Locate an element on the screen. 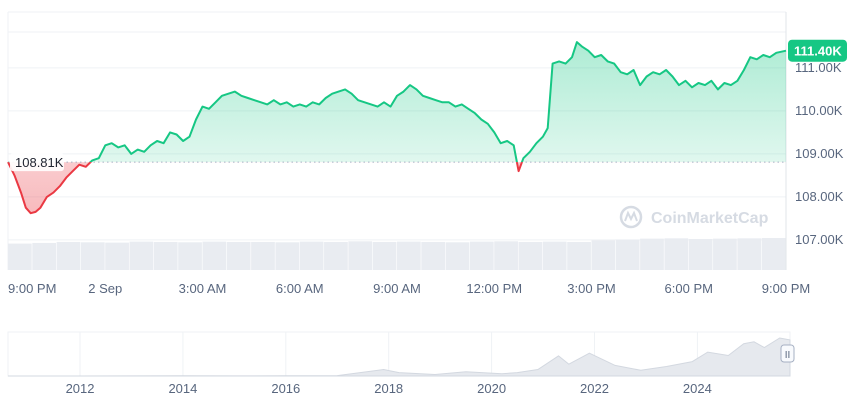  coinmarketcap-watermark: CoinMarketCap is located at coordinates (694, 217).